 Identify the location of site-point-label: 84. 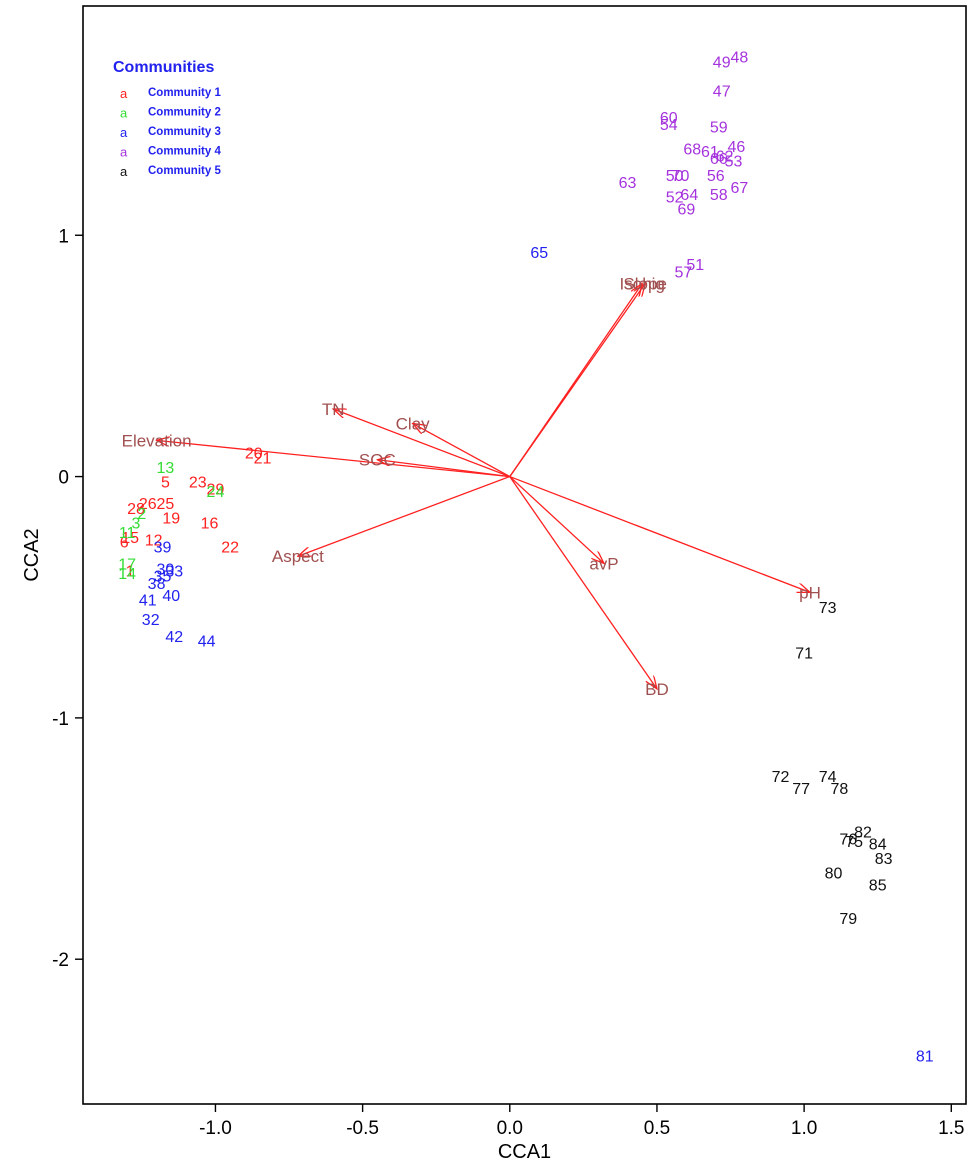
(878, 844).